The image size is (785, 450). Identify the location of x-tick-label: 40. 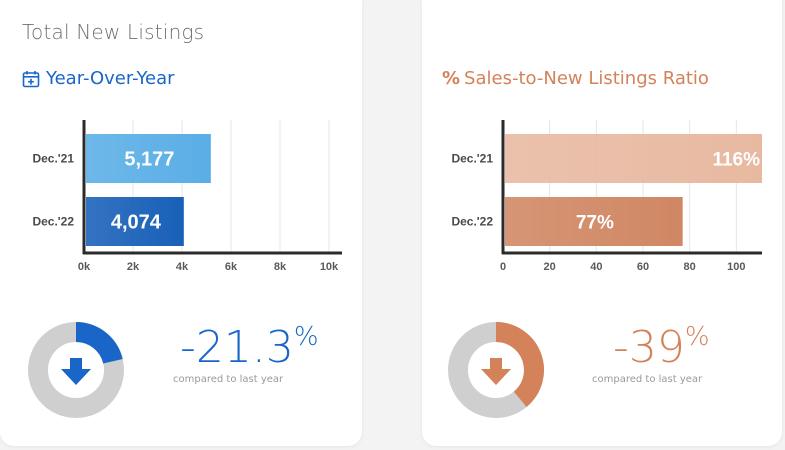
(596, 267).